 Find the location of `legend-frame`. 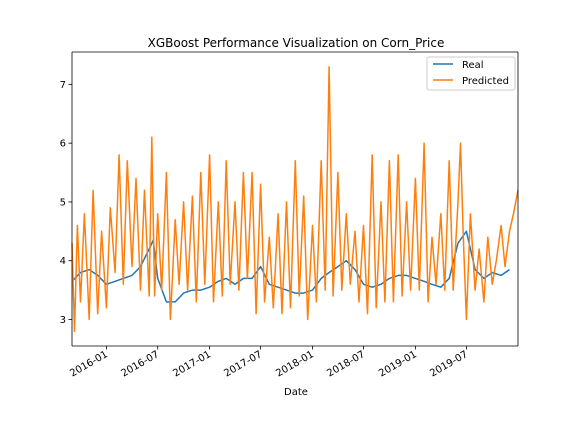

legend-frame is located at coordinates (471, 73).